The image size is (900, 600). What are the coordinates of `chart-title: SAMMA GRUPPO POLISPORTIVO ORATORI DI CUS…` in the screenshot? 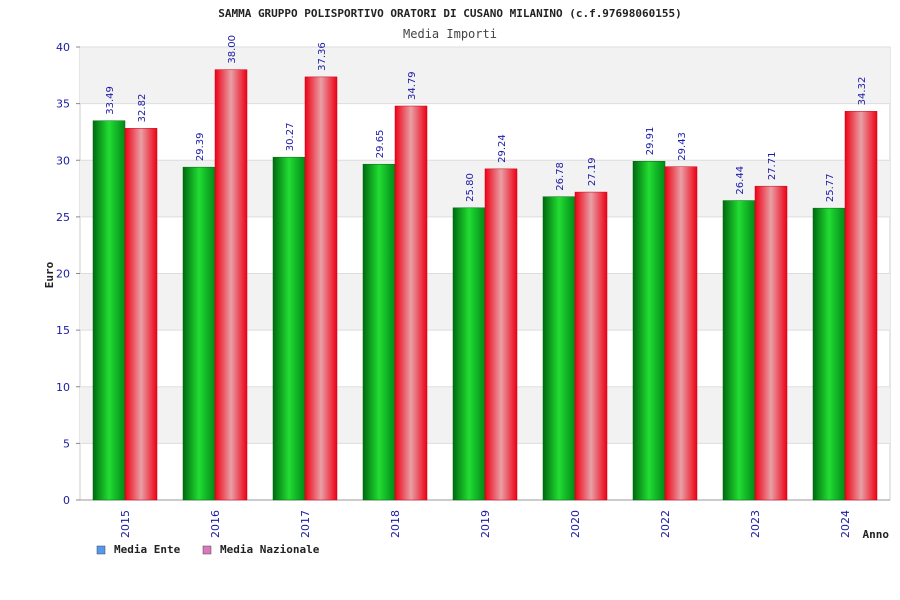 It's located at (450, 13).